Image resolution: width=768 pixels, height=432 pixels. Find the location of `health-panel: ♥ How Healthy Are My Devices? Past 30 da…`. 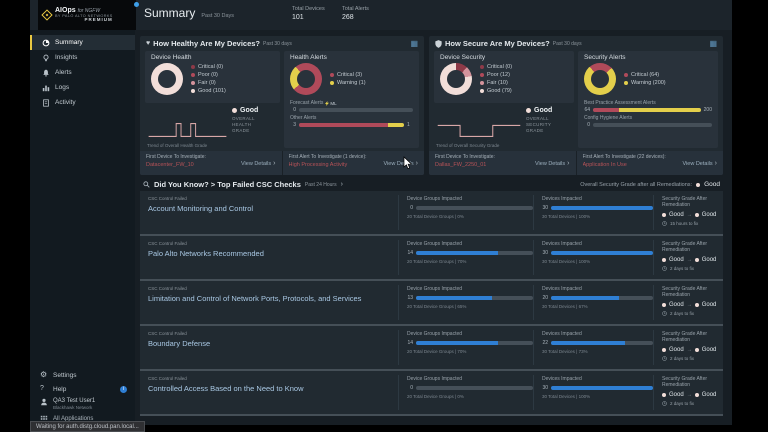

health-panel: ♥ How Healthy Are My Devices? Past 30 da… is located at coordinates (282, 105).